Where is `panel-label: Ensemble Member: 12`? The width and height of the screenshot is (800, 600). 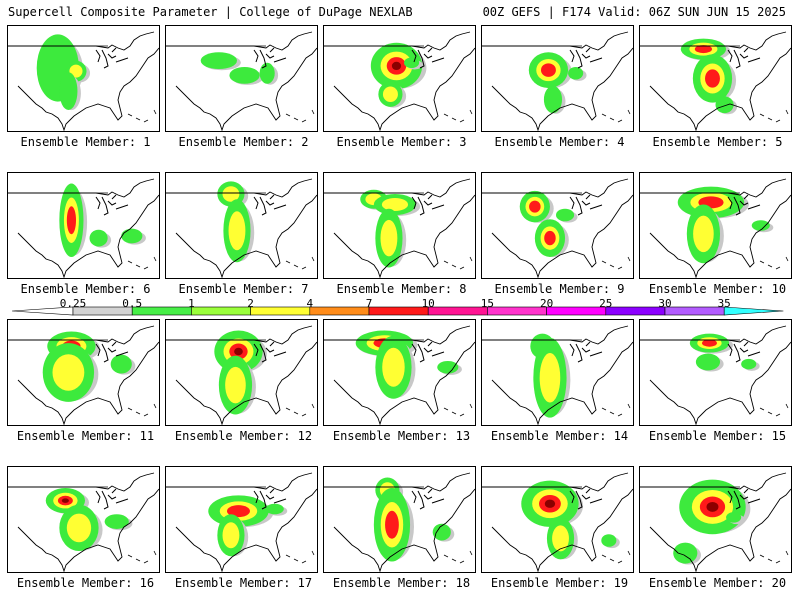 panel-label: Ensemble Member: 12 is located at coordinates (243, 436).